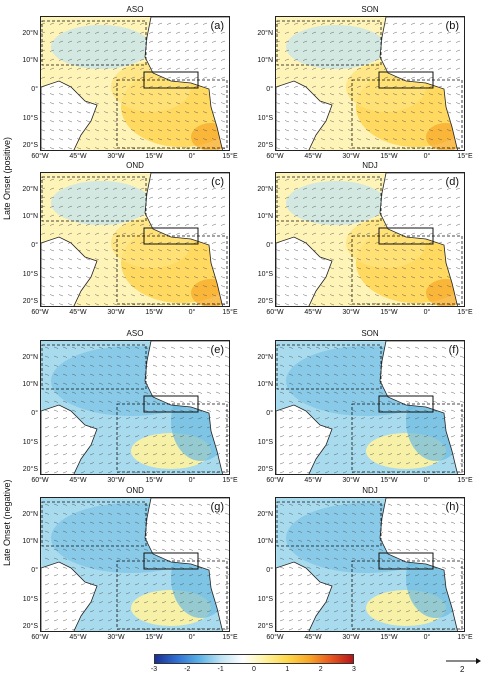 The width and height of the screenshot is (500, 680). I want to click on panel-season-title: ASO, so click(135, 333).